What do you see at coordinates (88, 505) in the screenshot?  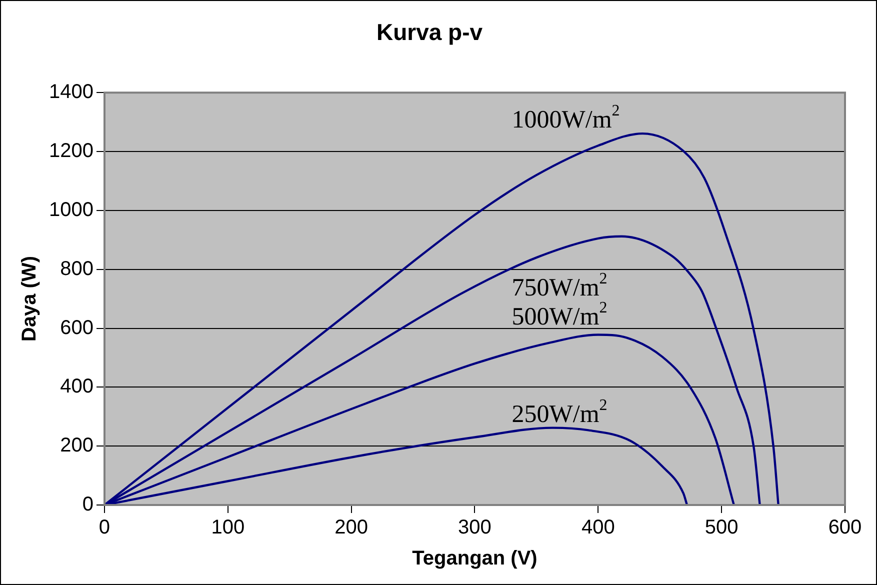 I see `y-tick-label: 0` at bounding box center [88, 505].